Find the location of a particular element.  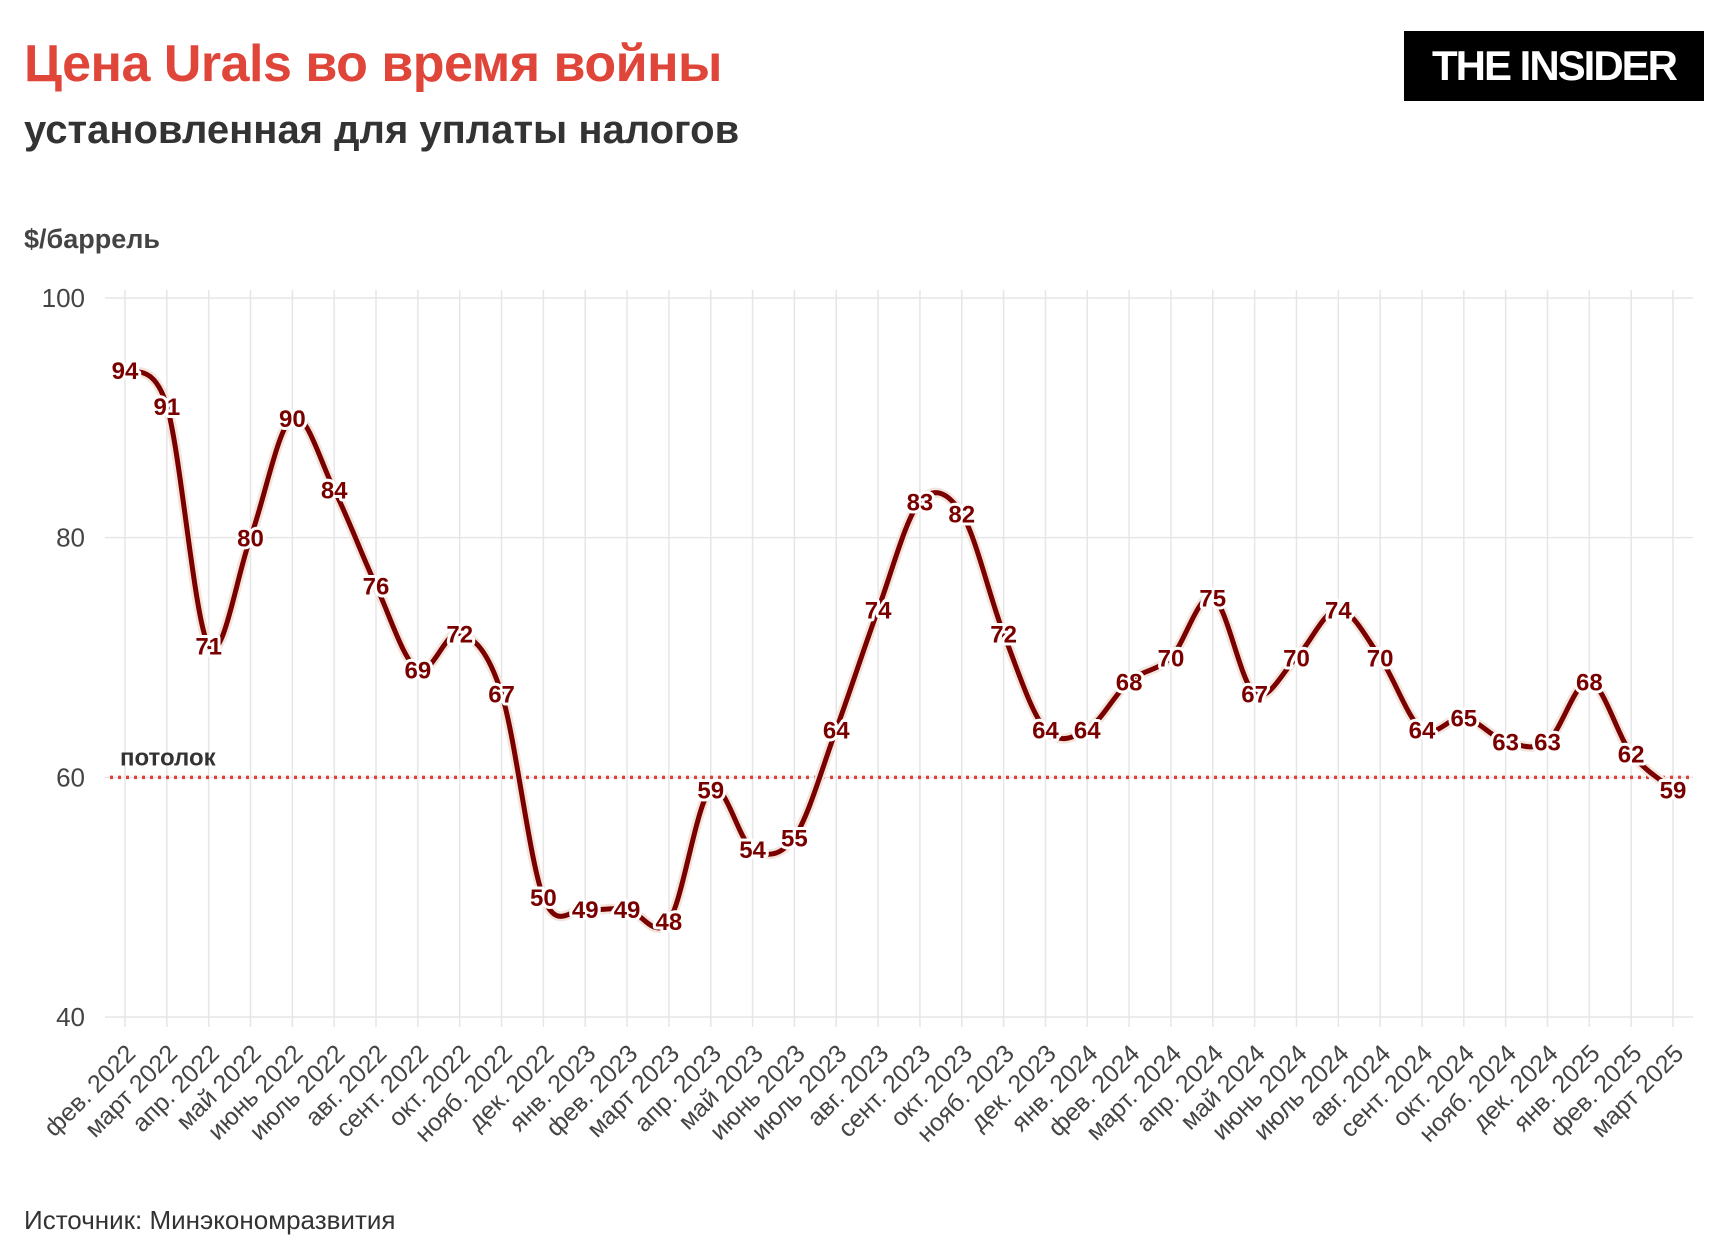

y-axis-label: $/баррель is located at coordinates (92, 239).